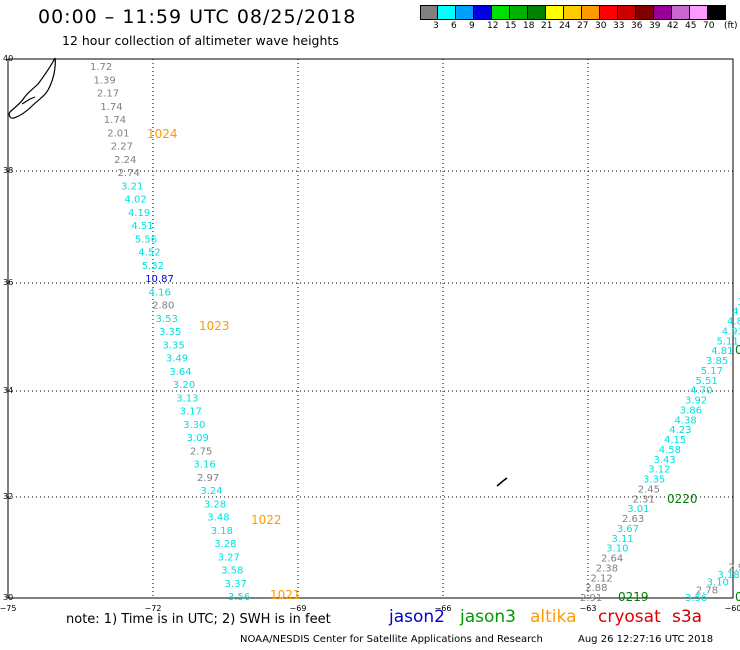  I want to click on wave-height-label: 2.64, so click(612, 559).